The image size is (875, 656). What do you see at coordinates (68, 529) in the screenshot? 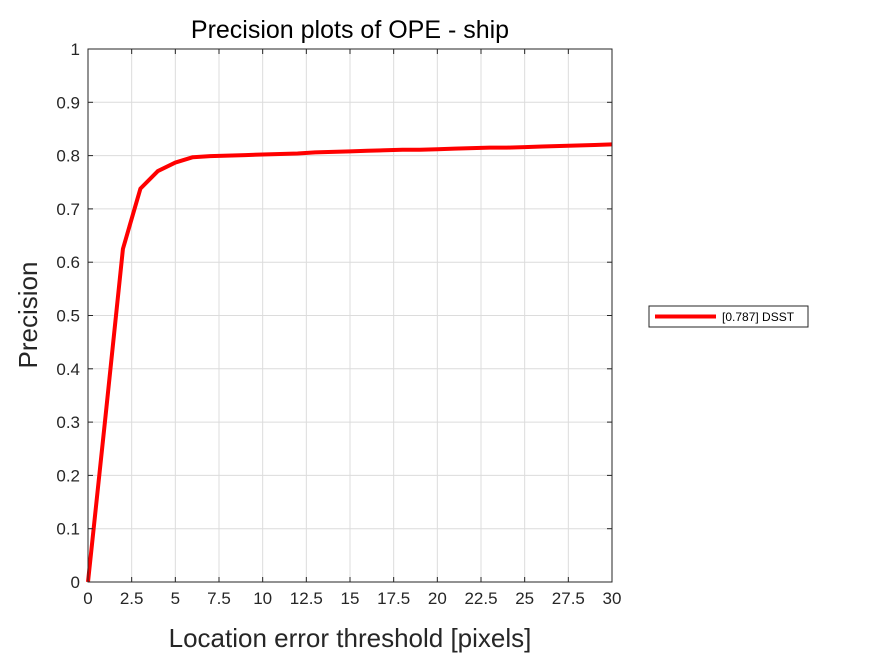
I see `y-tick-label: 0.1` at bounding box center [68, 529].